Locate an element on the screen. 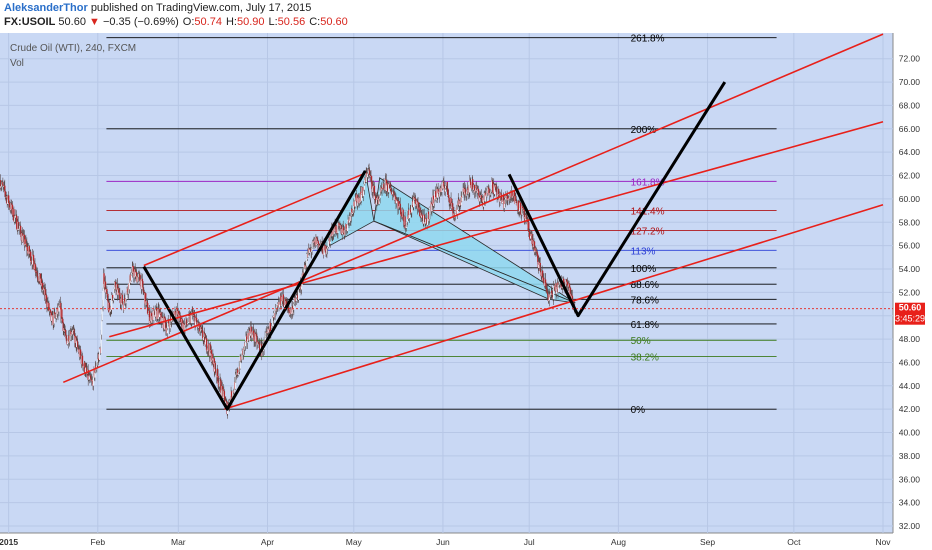  time-tick-label: Jun is located at coordinates (443, 542).